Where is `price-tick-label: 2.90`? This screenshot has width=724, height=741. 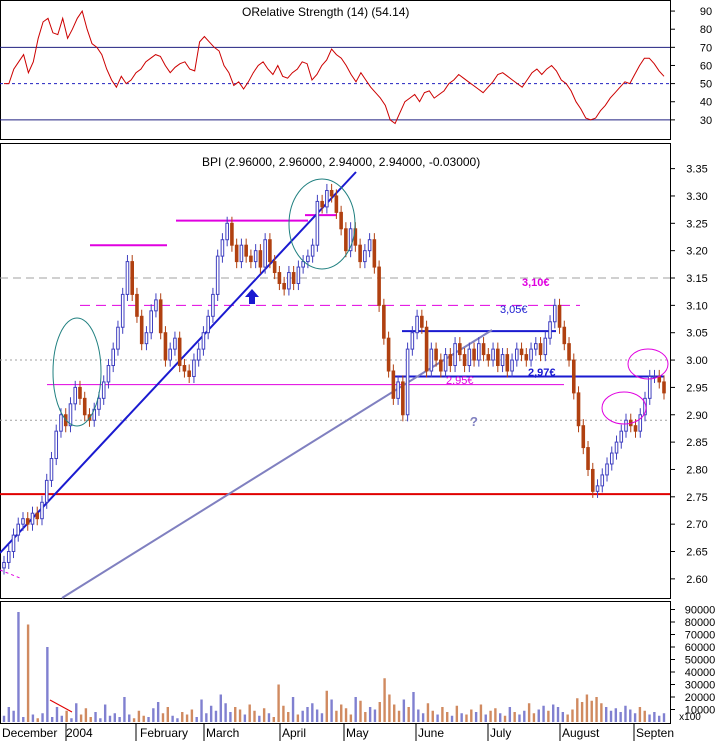 price-tick-label: 2.90 is located at coordinates (696, 416).